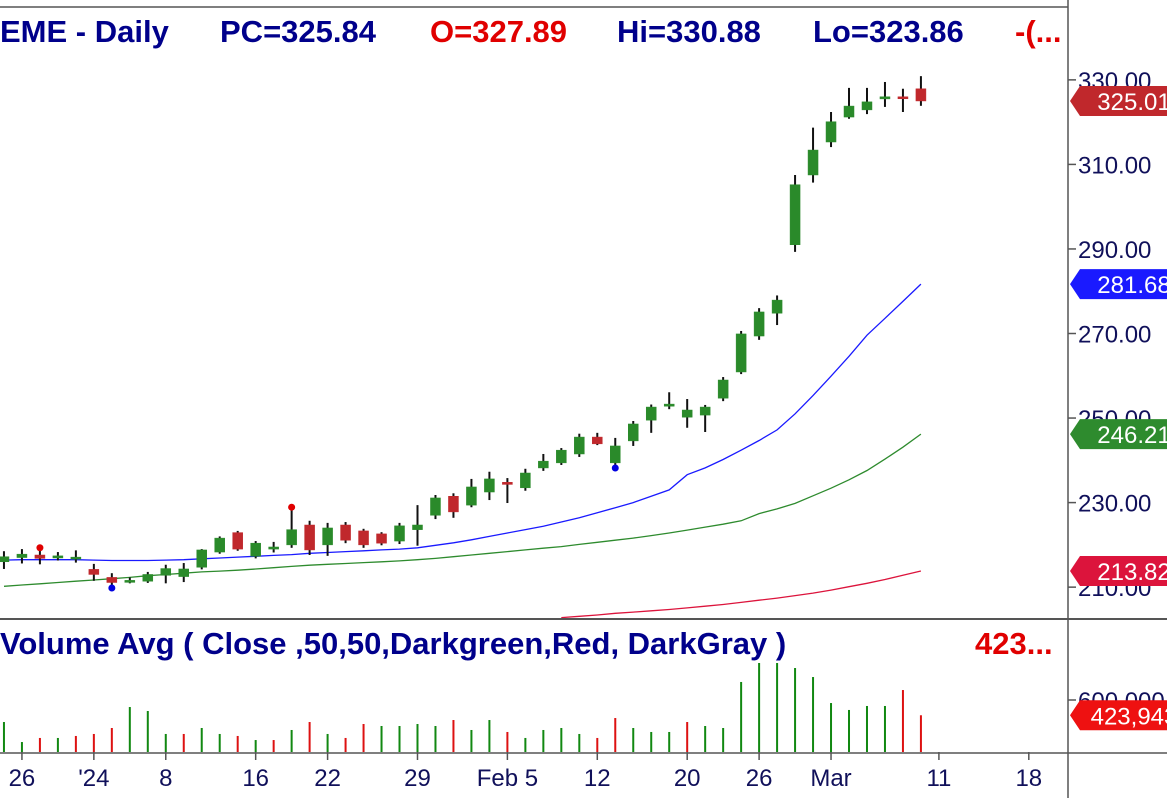 This screenshot has width=1167, height=798. What do you see at coordinates (687, 778) in the screenshot?
I see `x-tick-label: 20` at bounding box center [687, 778].